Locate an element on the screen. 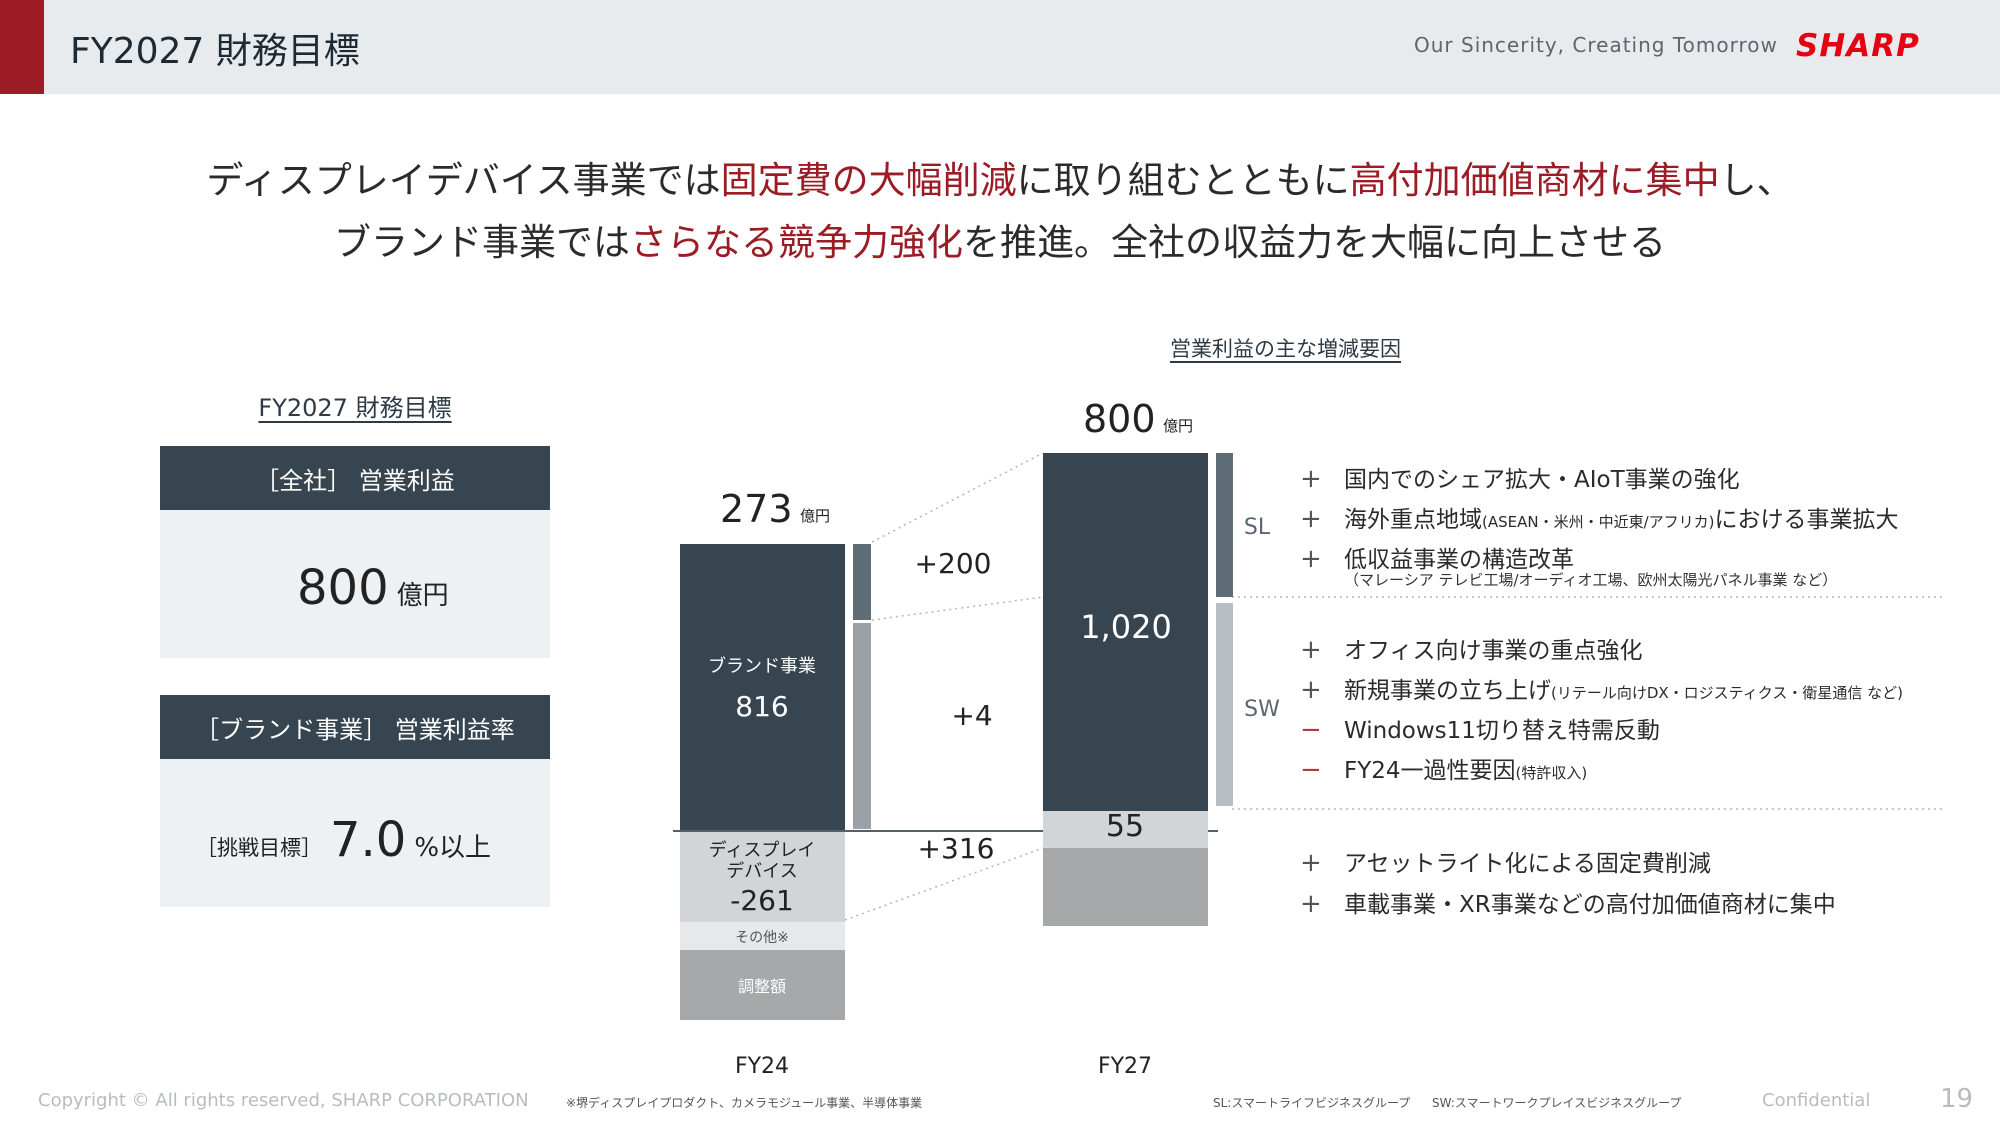 The width and height of the screenshot is (2000, 1125). bar-fy24-display-device is located at coordinates (762, 876).